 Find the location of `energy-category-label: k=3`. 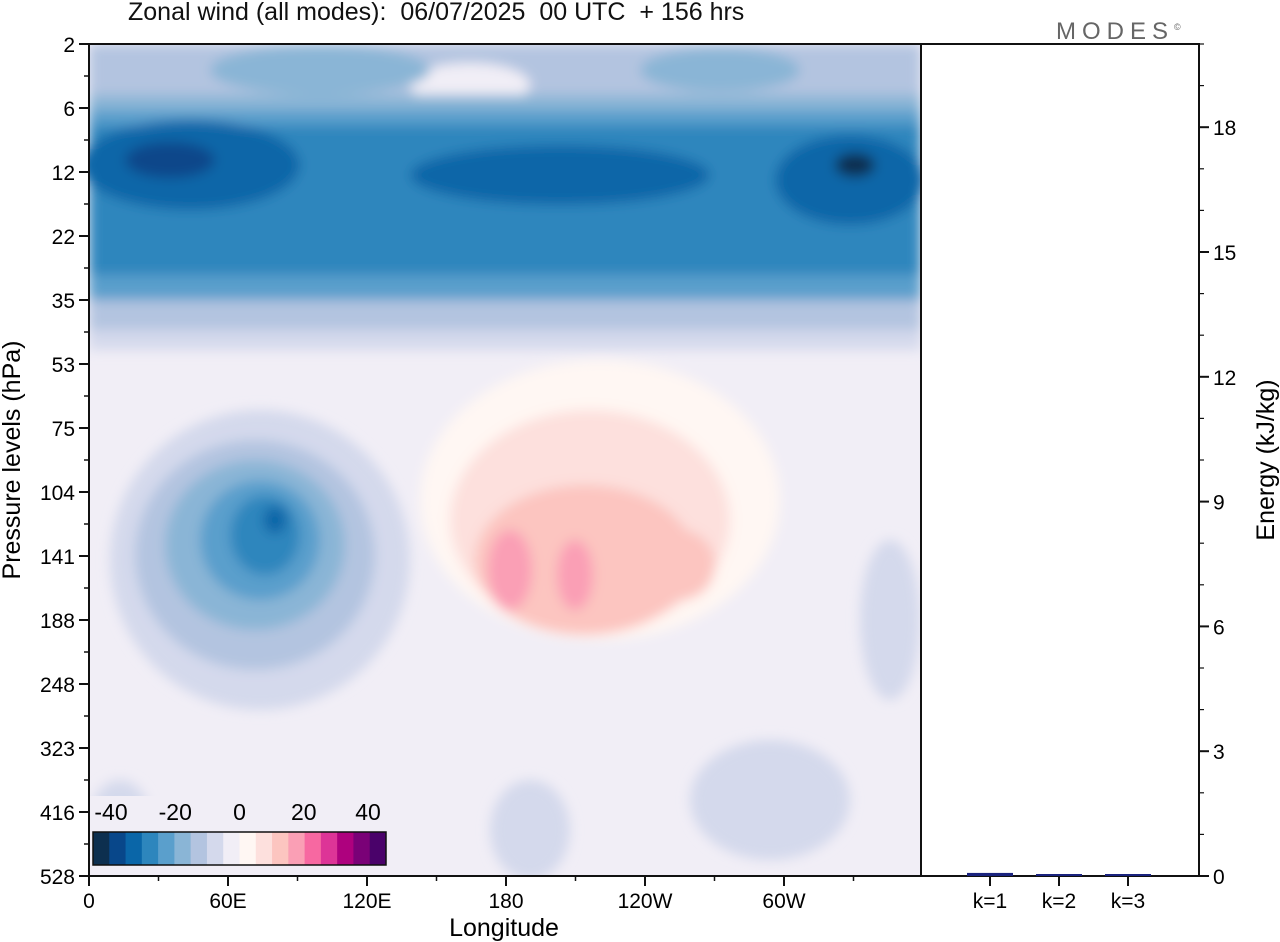

energy-category-label: k=3 is located at coordinates (1128, 901).